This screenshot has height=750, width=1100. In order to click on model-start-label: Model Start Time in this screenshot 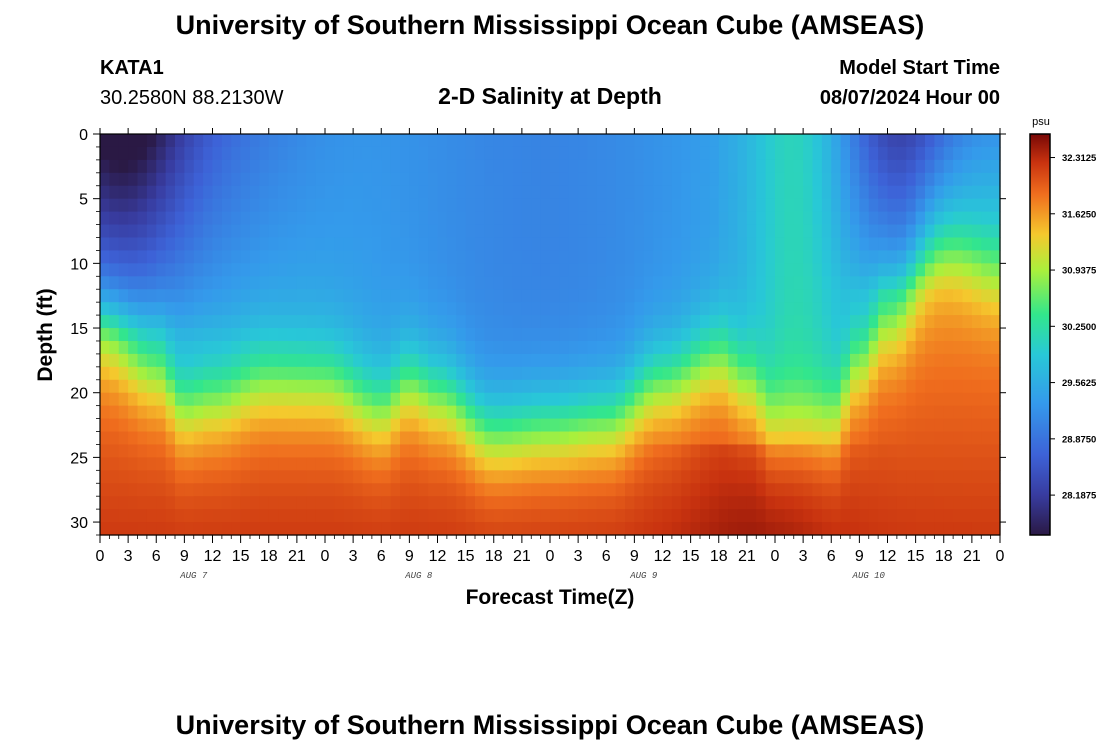, I will do `click(919, 68)`.